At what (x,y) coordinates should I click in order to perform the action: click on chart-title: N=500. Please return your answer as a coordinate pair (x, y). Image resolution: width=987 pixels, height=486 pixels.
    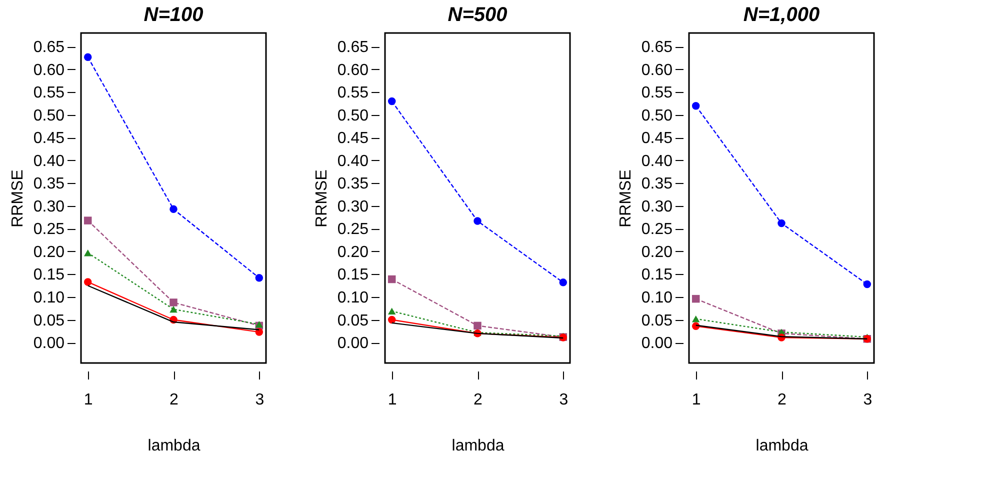
    Looking at the image, I should click on (478, 15).